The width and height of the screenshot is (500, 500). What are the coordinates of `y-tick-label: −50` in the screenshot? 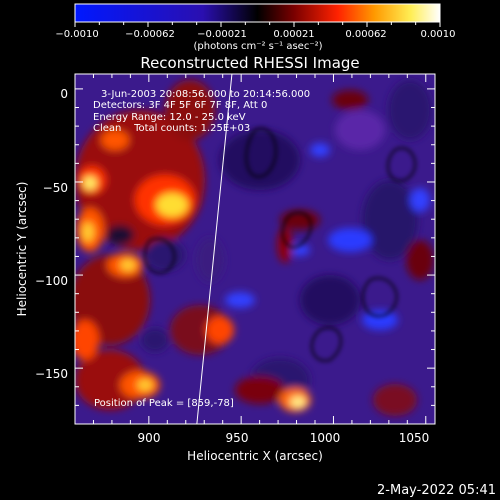 It's located at (55, 188).